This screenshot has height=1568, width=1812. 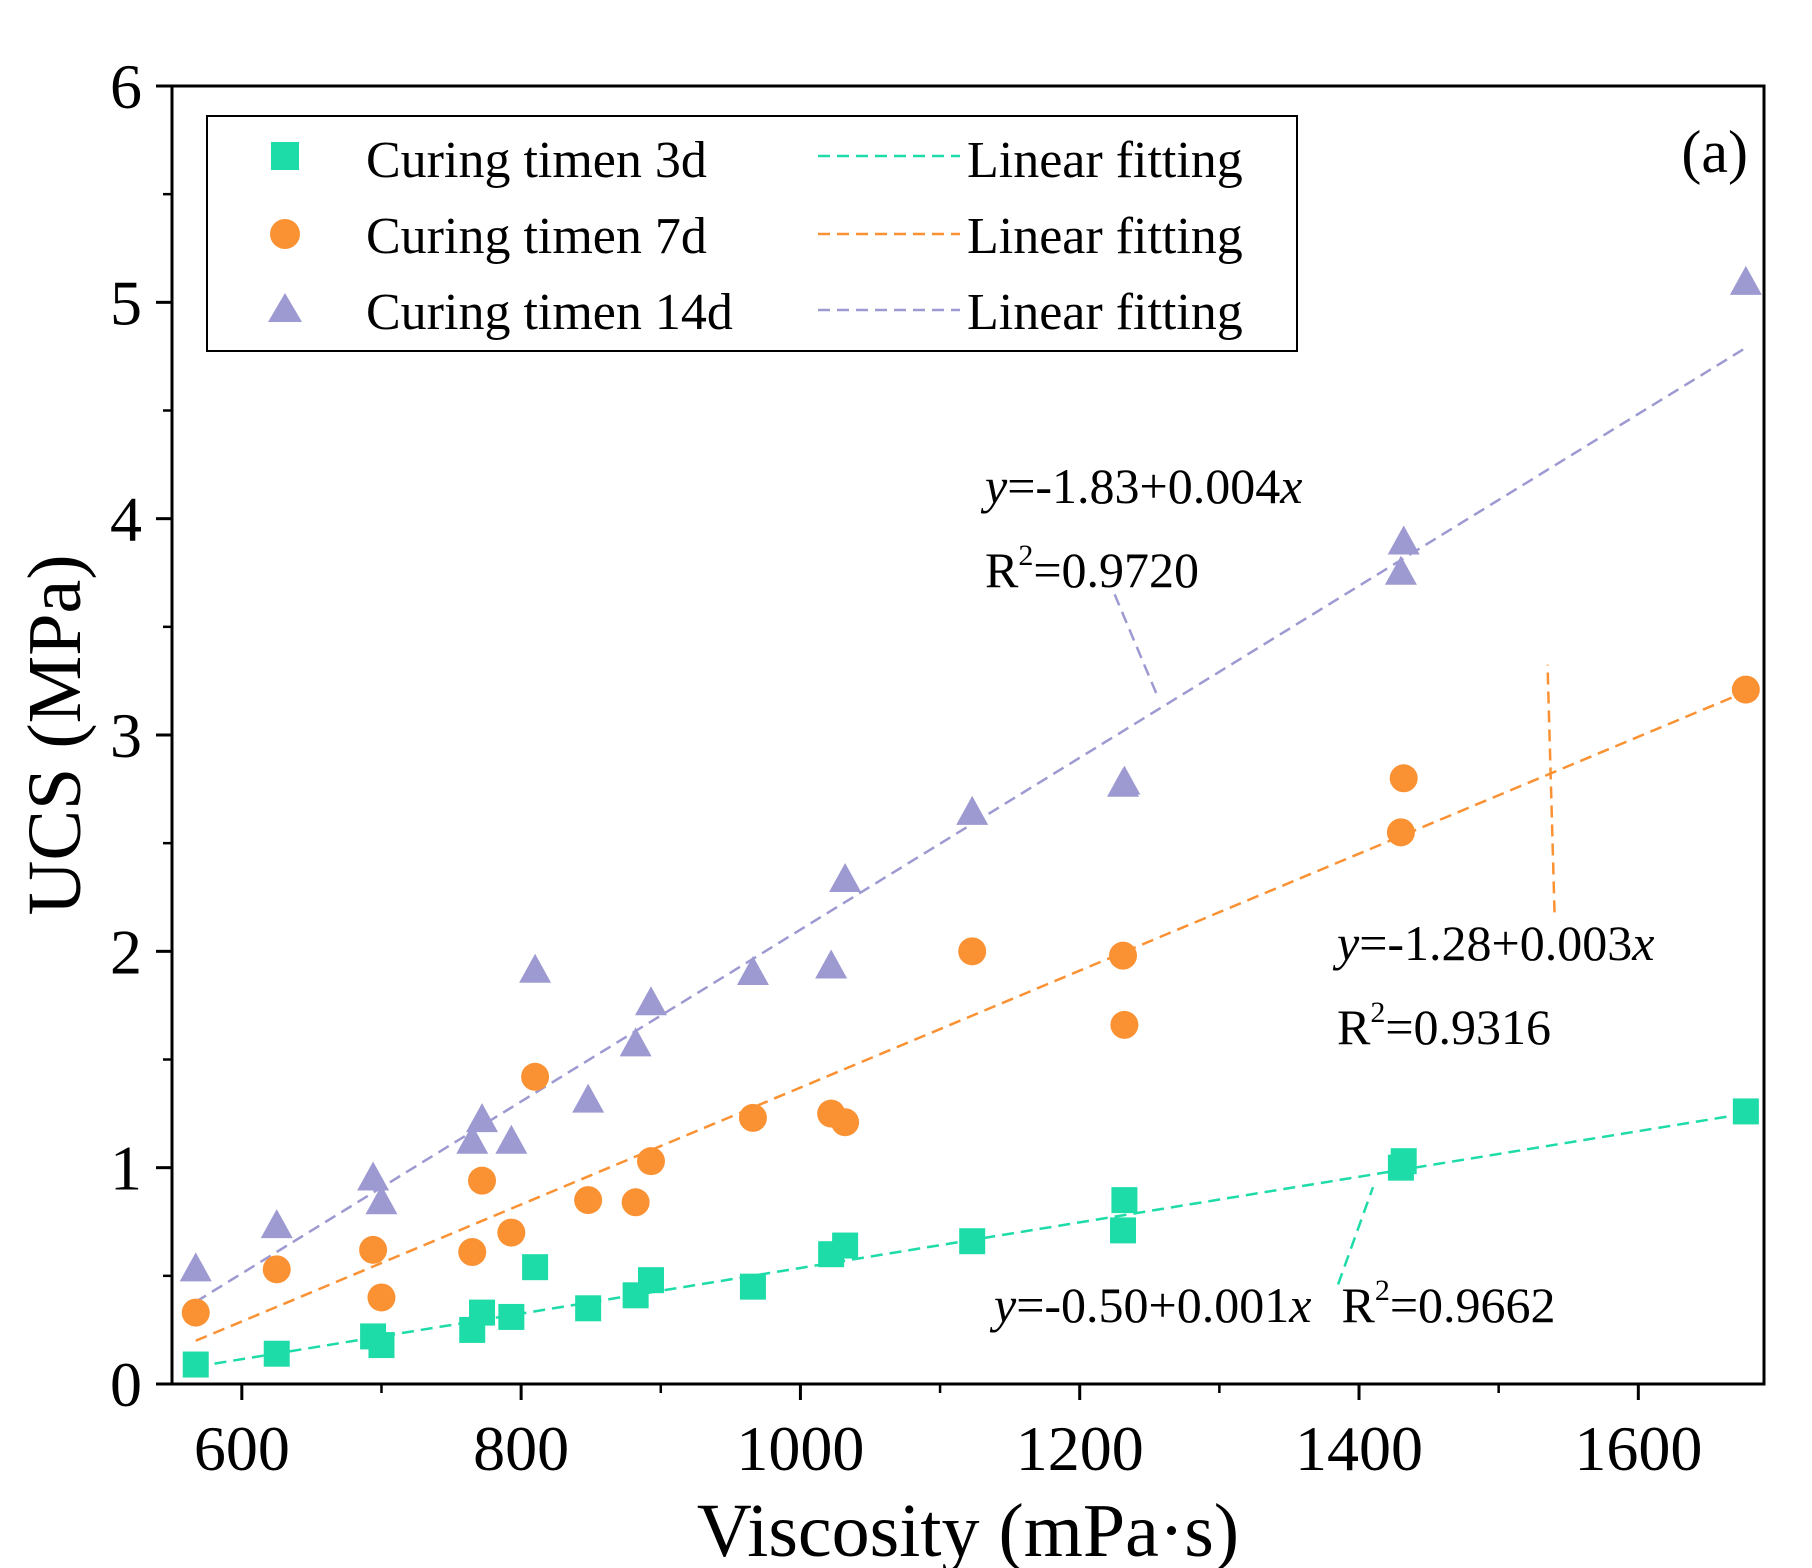 What do you see at coordinates (126, 302) in the screenshot?
I see `y-tick-label: 5` at bounding box center [126, 302].